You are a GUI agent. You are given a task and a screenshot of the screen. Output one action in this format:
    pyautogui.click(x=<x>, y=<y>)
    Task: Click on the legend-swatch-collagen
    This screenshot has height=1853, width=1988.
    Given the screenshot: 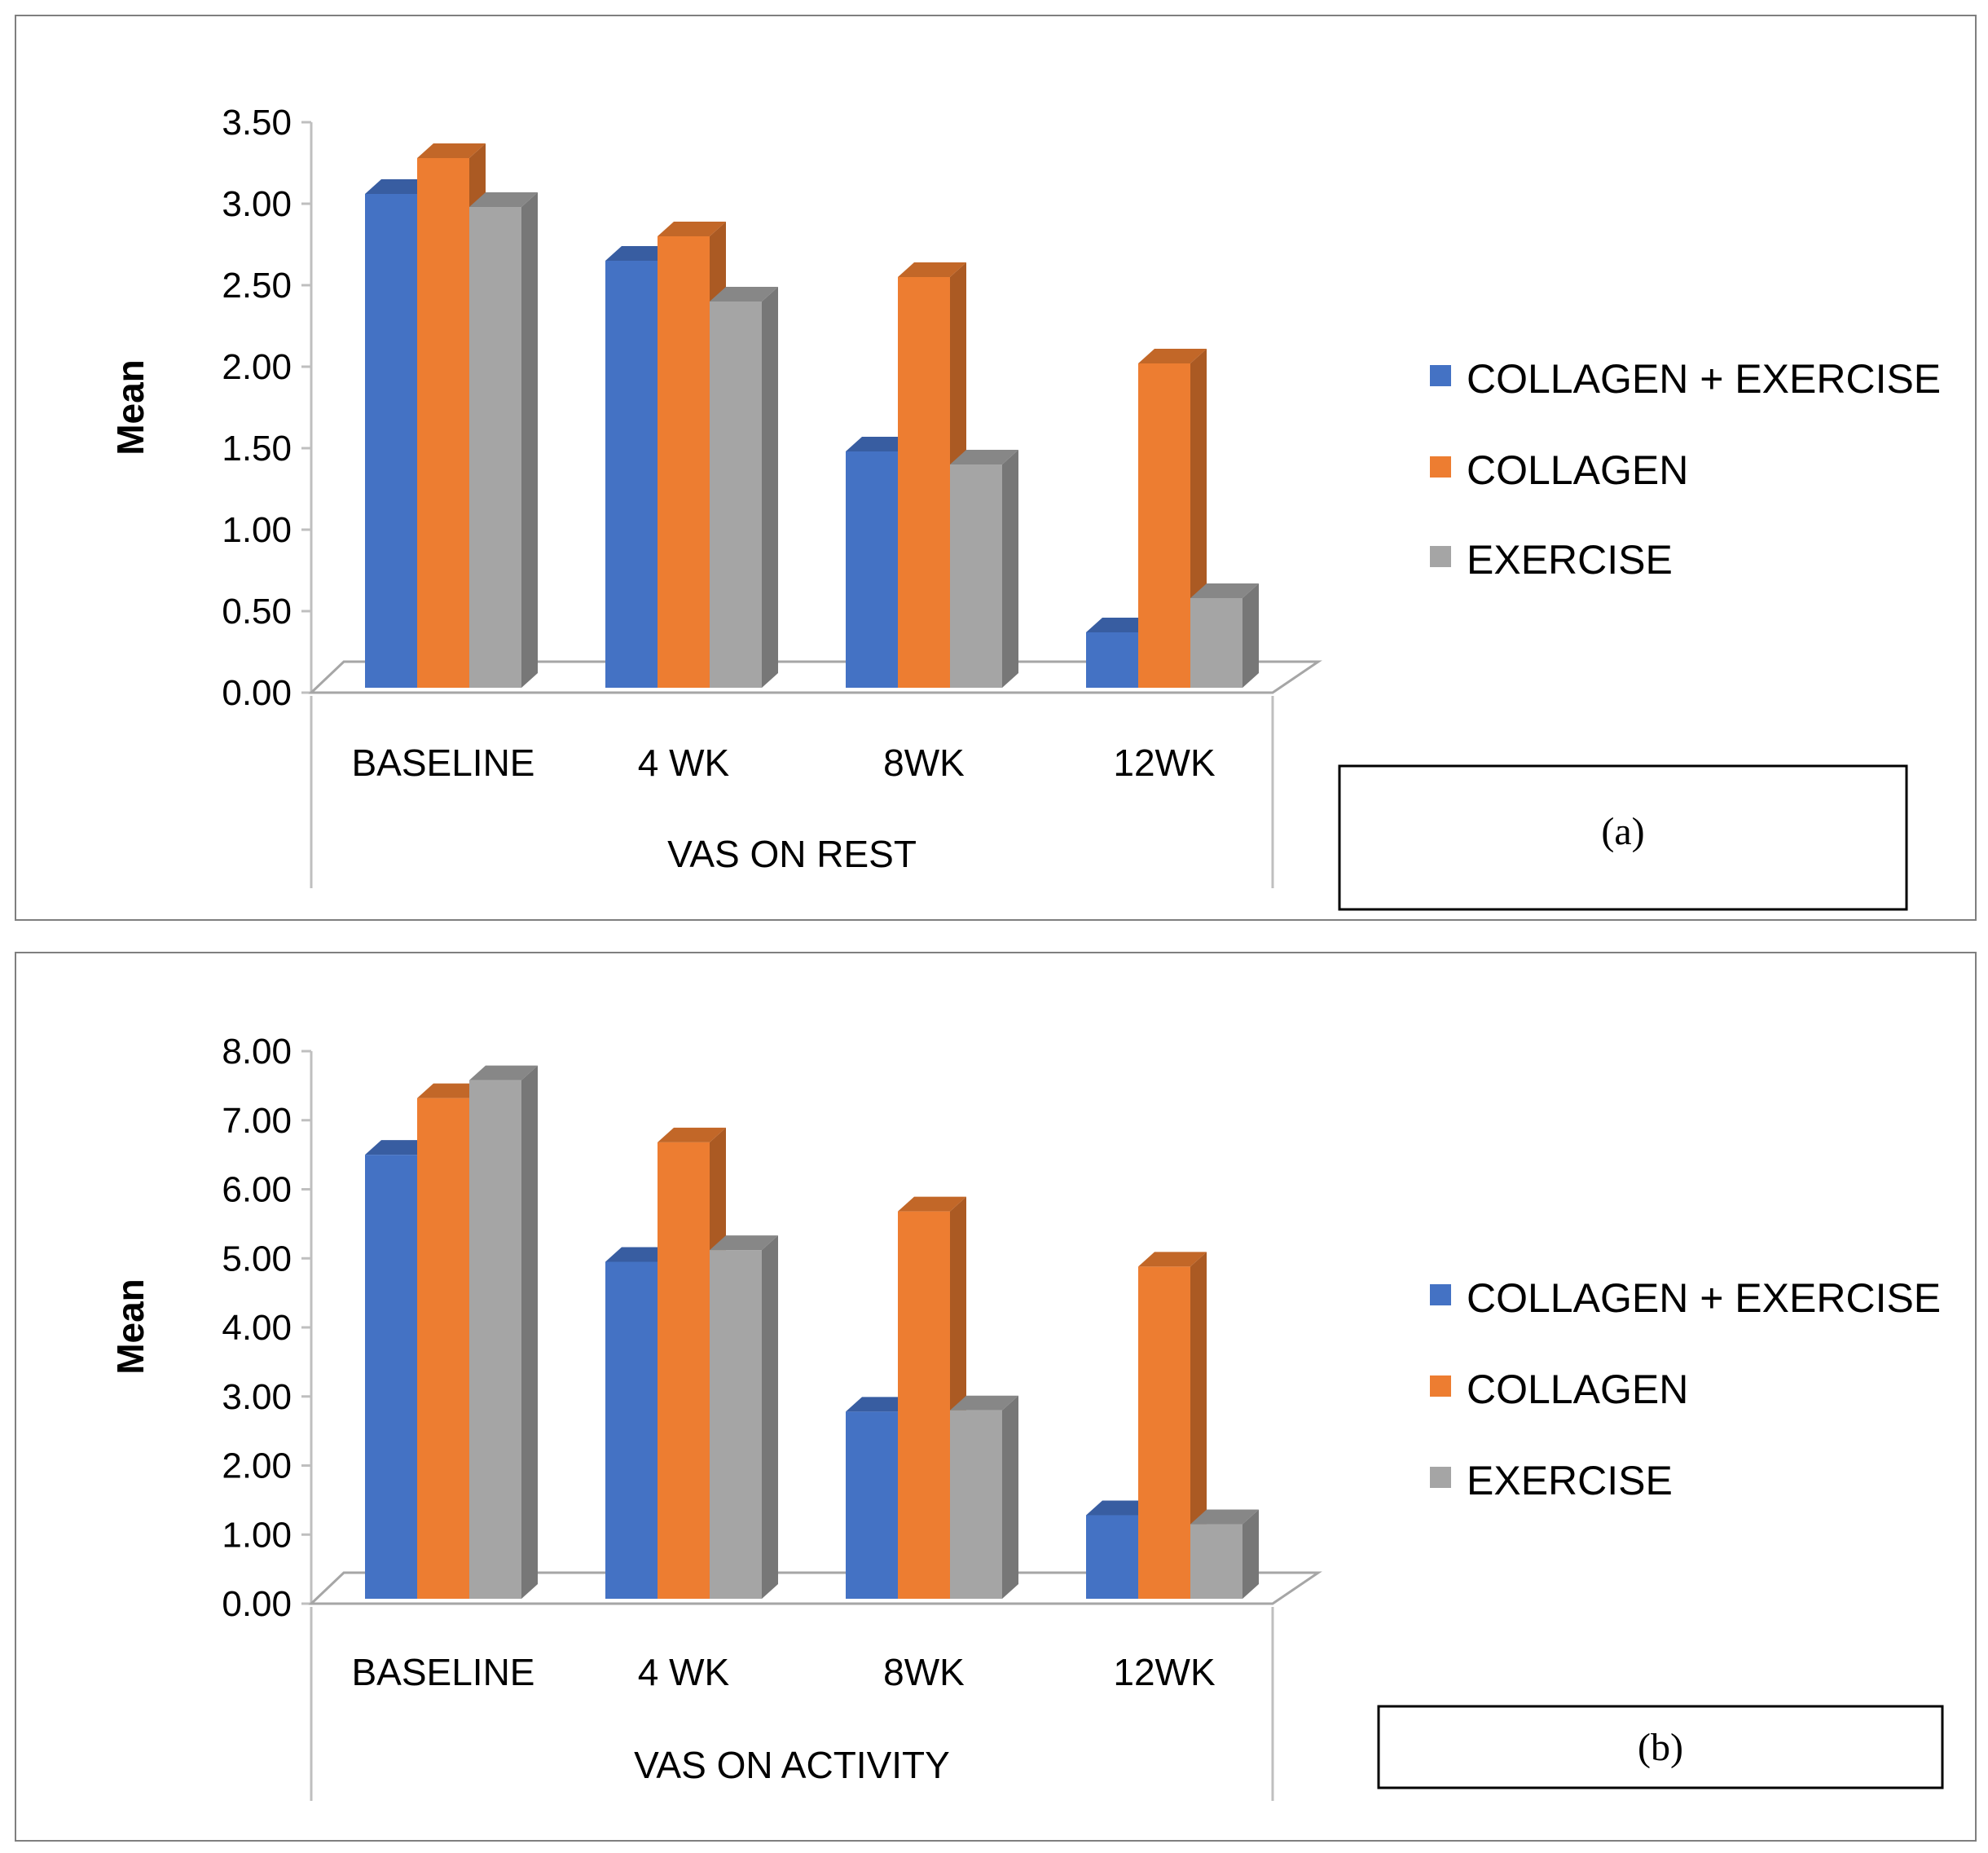 What is the action you would take?
    pyautogui.click(x=1440, y=467)
    